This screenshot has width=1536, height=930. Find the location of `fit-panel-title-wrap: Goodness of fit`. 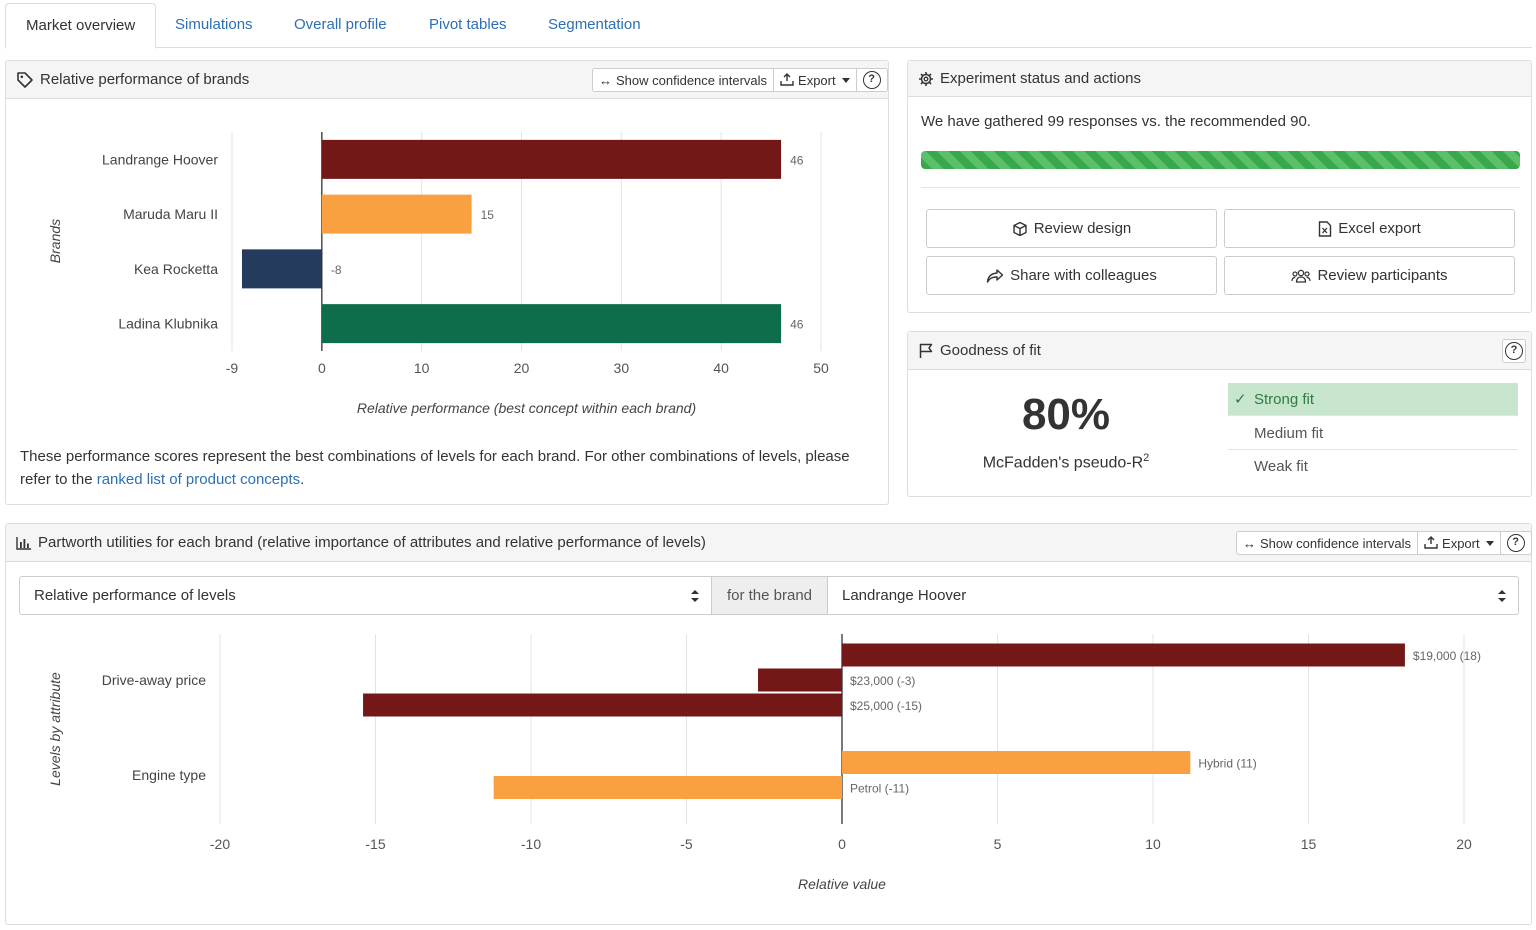

fit-panel-title-wrap: Goodness of fit is located at coordinates (979, 351).